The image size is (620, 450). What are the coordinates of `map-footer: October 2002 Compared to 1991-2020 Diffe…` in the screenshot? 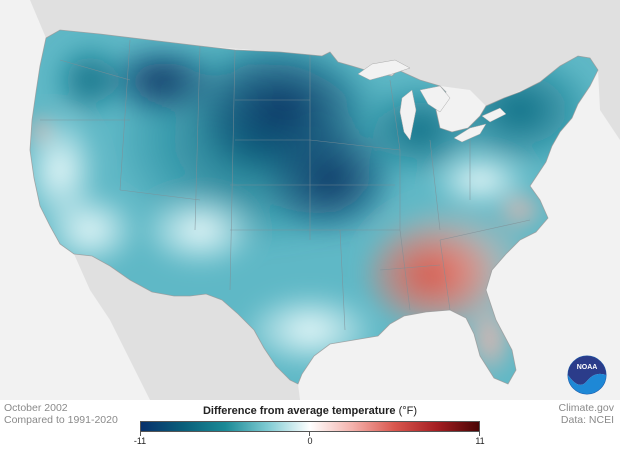 It's located at (310, 425).